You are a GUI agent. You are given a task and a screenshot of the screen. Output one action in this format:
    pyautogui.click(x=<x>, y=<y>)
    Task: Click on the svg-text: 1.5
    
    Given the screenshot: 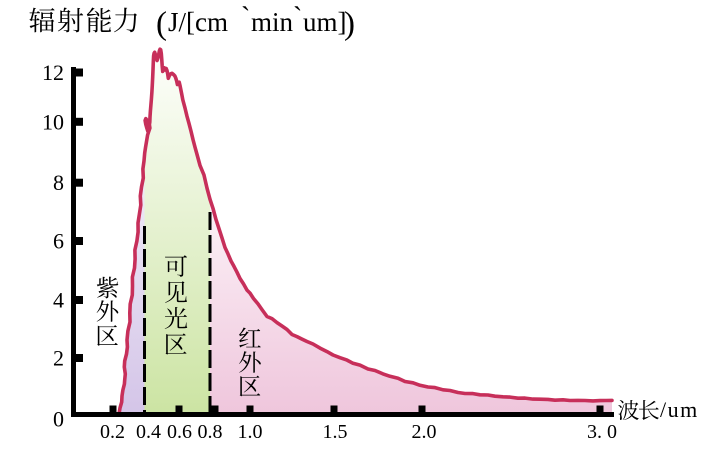 What is the action you would take?
    pyautogui.click(x=335, y=432)
    